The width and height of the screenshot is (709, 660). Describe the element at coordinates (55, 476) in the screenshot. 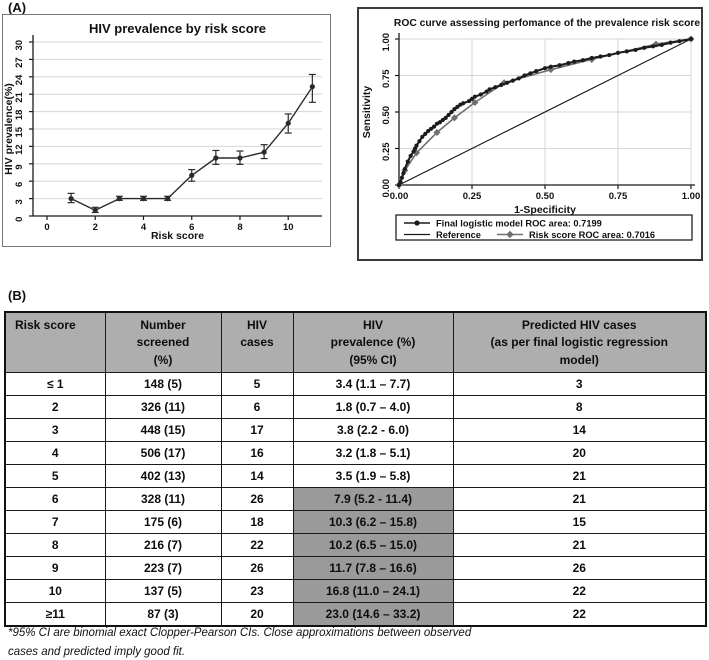

I see `table-cell-risk-score: 5` at that location.